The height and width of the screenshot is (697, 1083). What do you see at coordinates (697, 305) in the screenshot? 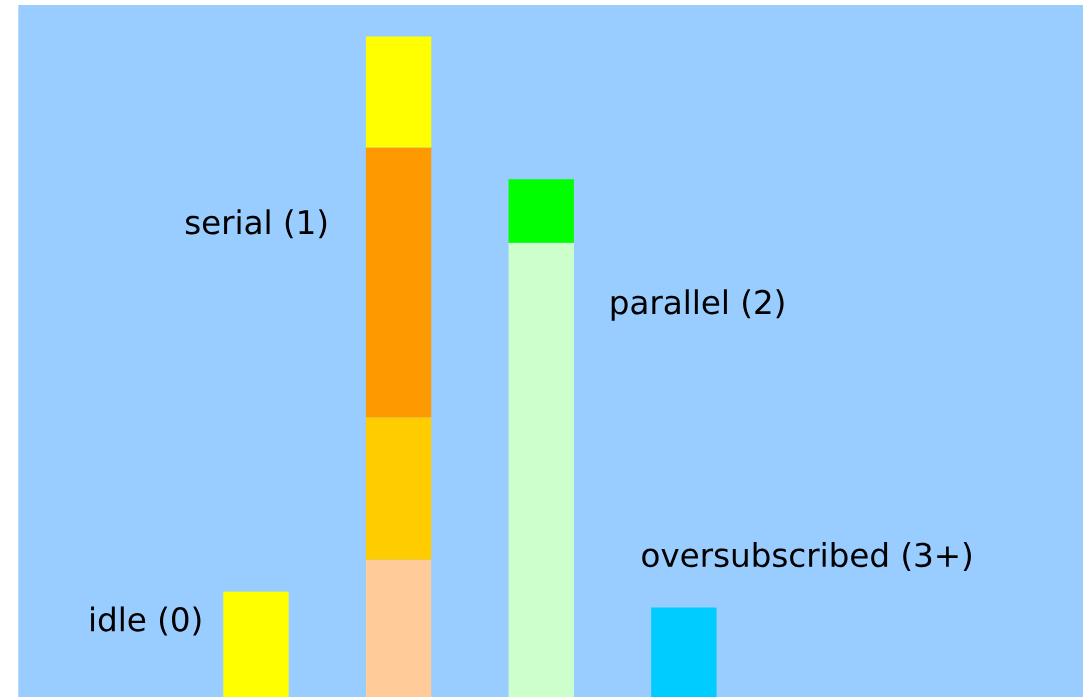
I see `annotation: parallel (2)` at bounding box center [697, 305].